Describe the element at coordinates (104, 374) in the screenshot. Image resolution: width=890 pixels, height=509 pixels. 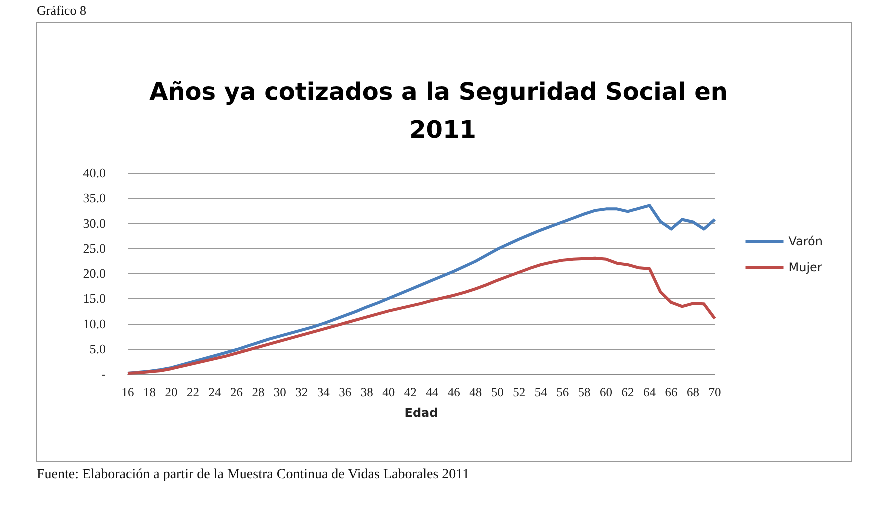
I see `y-tick-label: -` at that location.